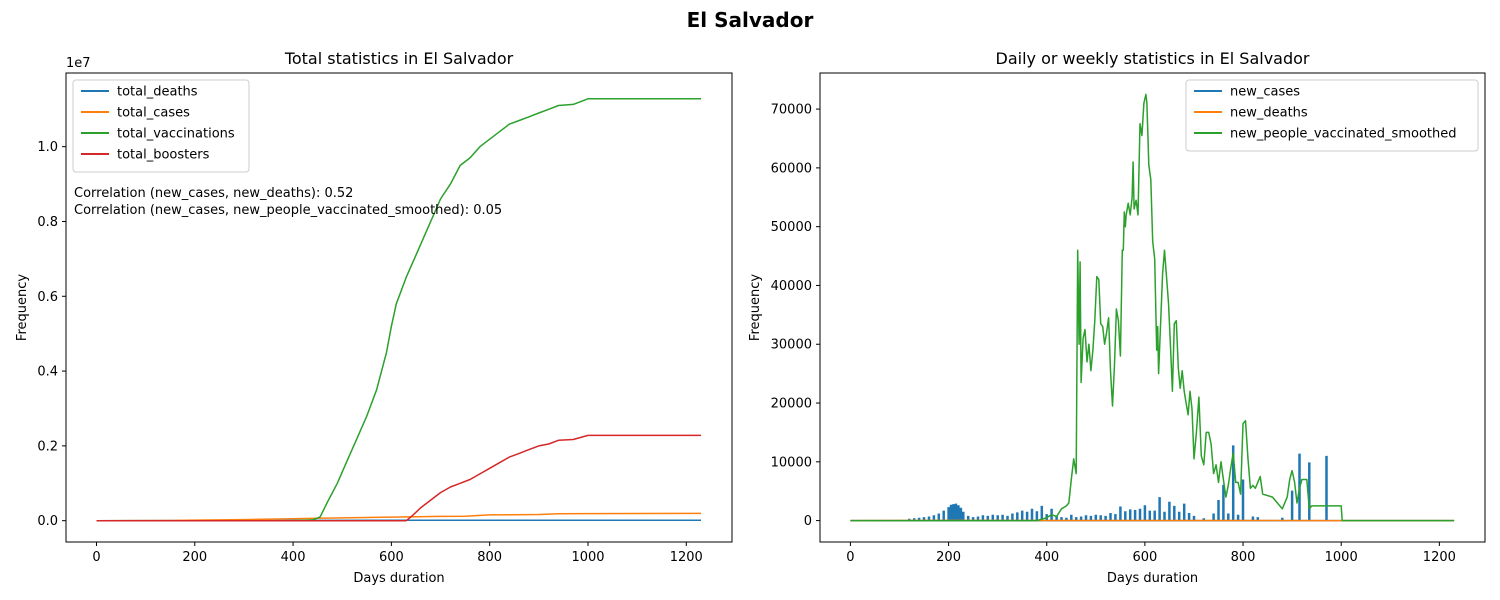 The height and width of the screenshot is (600, 1500). Describe the element at coordinates (1265, 92) in the screenshot. I see `legend-label-new-cases: new_cases` at that location.